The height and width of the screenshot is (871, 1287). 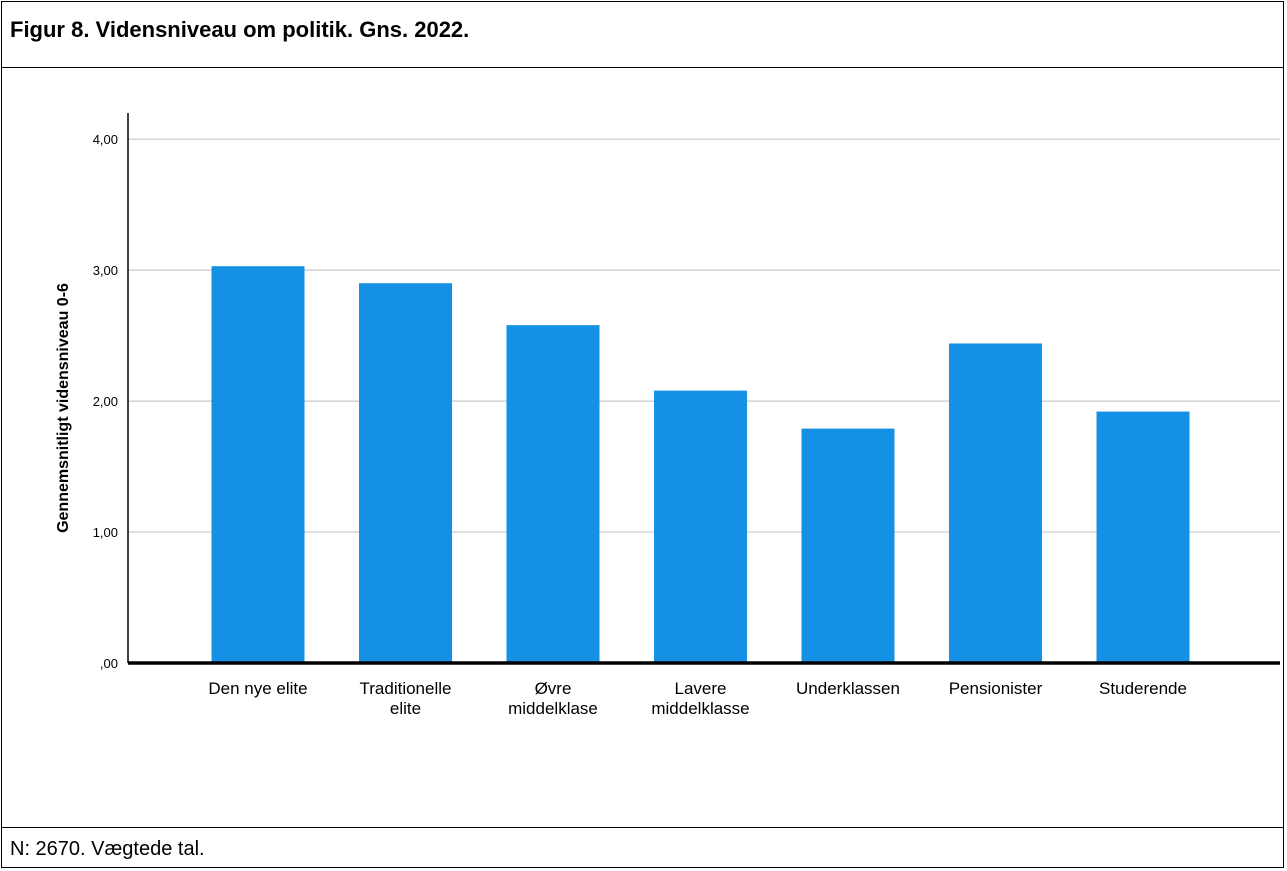 I want to click on y-tick-label: 1,00, so click(x=105, y=532).